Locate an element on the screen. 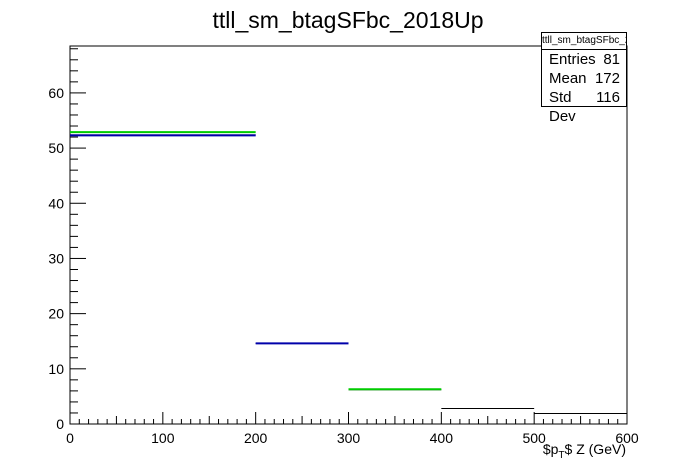 The image size is (696, 472). y-tick-label: 60 is located at coordinates (56, 93).